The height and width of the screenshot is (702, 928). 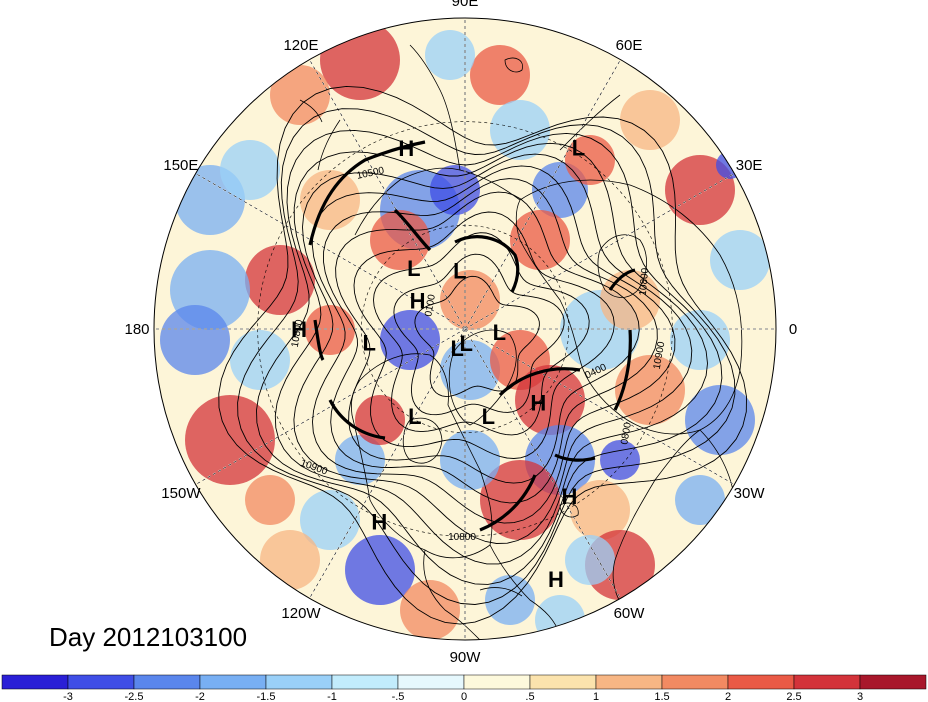 I want to click on colorbar: -3 -2.5 -2 -1.5 -1 -.5 0 .5 1 1.5 2 2.5 3, so click(x=464, y=688).